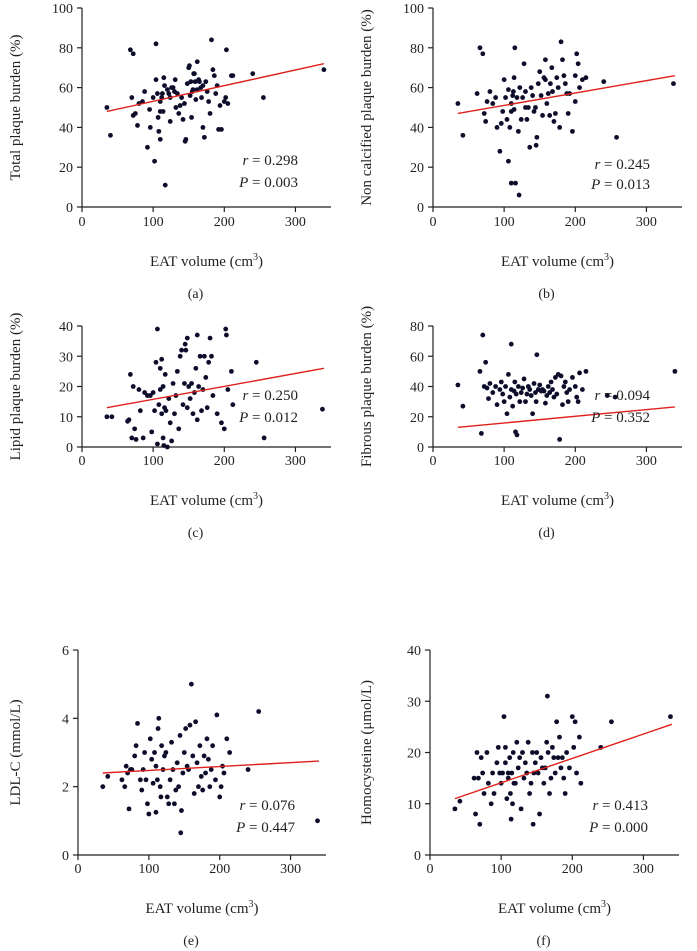 This screenshot has height=951, width=697. Describe the element at coordinates (78, 869) in the screenshot. I see `x-tick-label: 0` at that location.